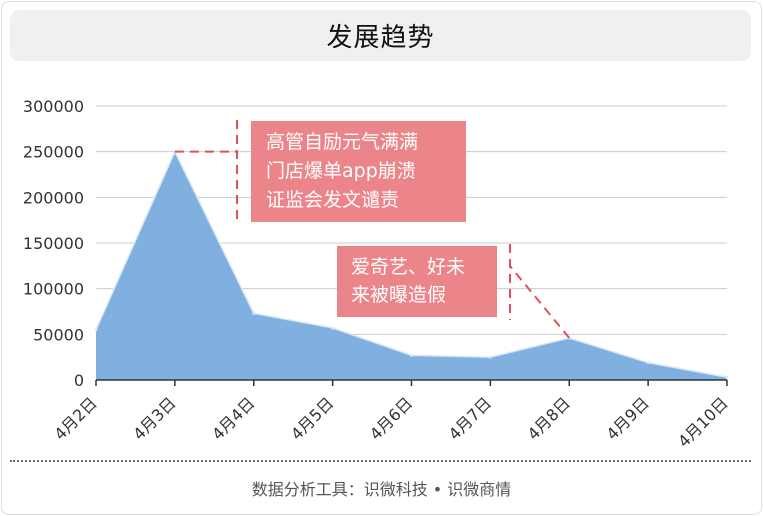  What do you see at coordinates (408, 267) in the screenshot?
I see `annotation-text: 爱奇艺、好未` at bounding box center [408, 267].